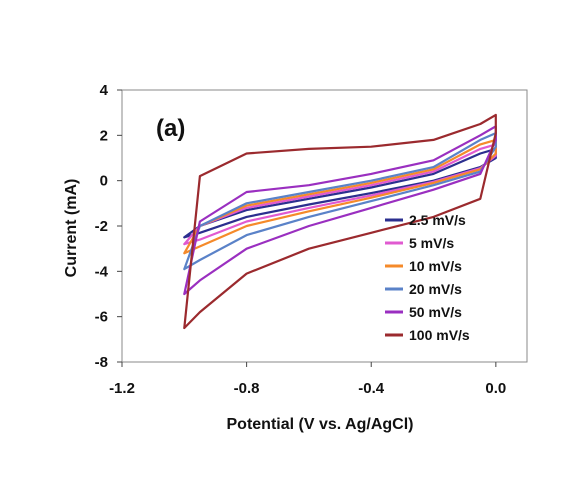  I want to click on y-tick-label: 4, so click(104, 90).